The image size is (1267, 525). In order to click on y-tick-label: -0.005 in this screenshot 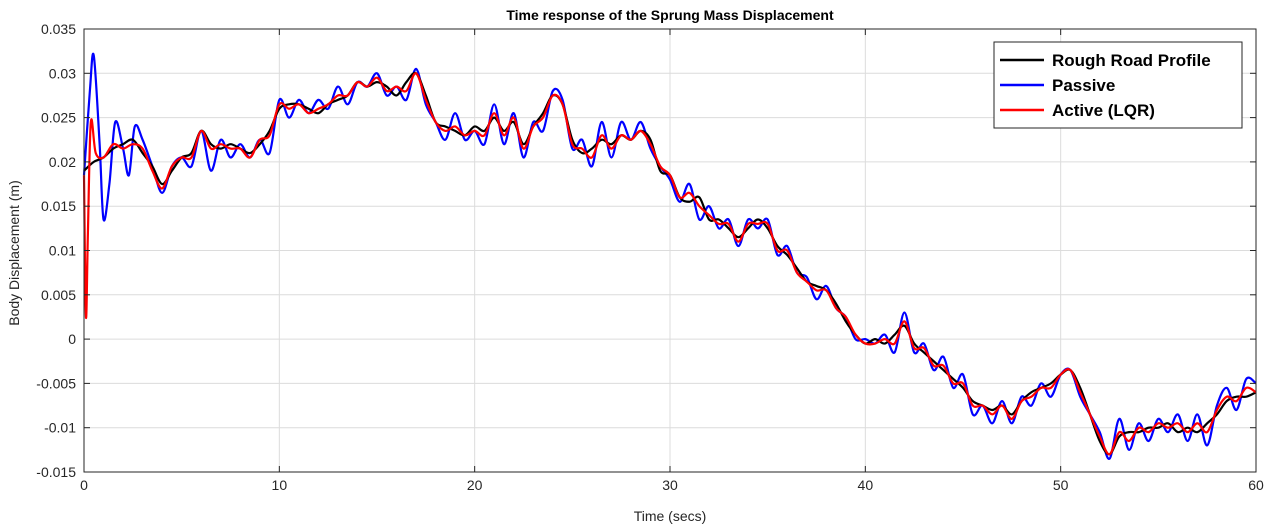, I will do `click(56, 383)`.